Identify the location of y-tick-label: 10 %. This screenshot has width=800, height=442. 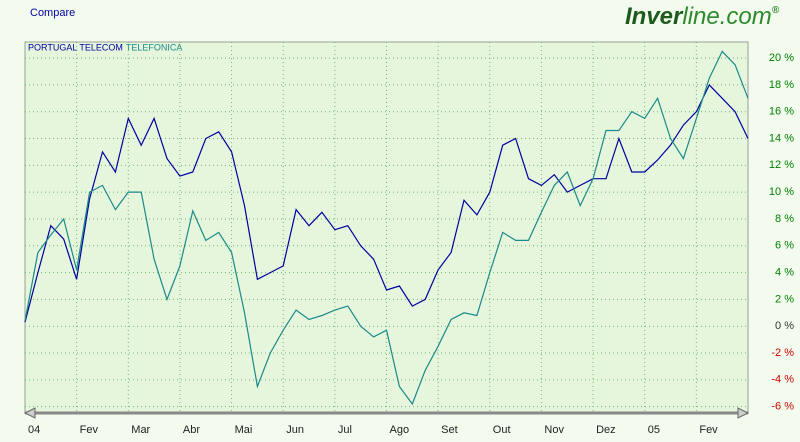
(781, 192).